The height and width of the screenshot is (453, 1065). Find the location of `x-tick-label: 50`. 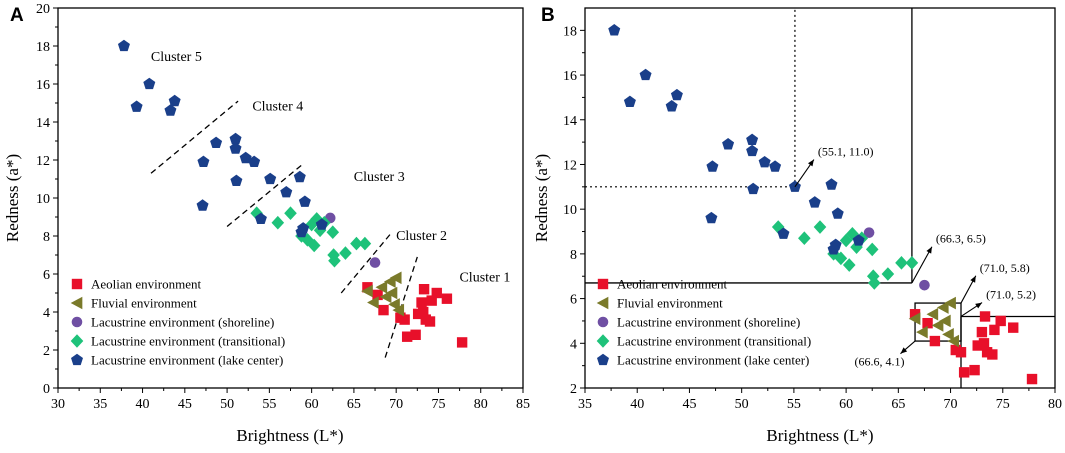

x-tick-label: 50 is located at coordinates (227, 404).